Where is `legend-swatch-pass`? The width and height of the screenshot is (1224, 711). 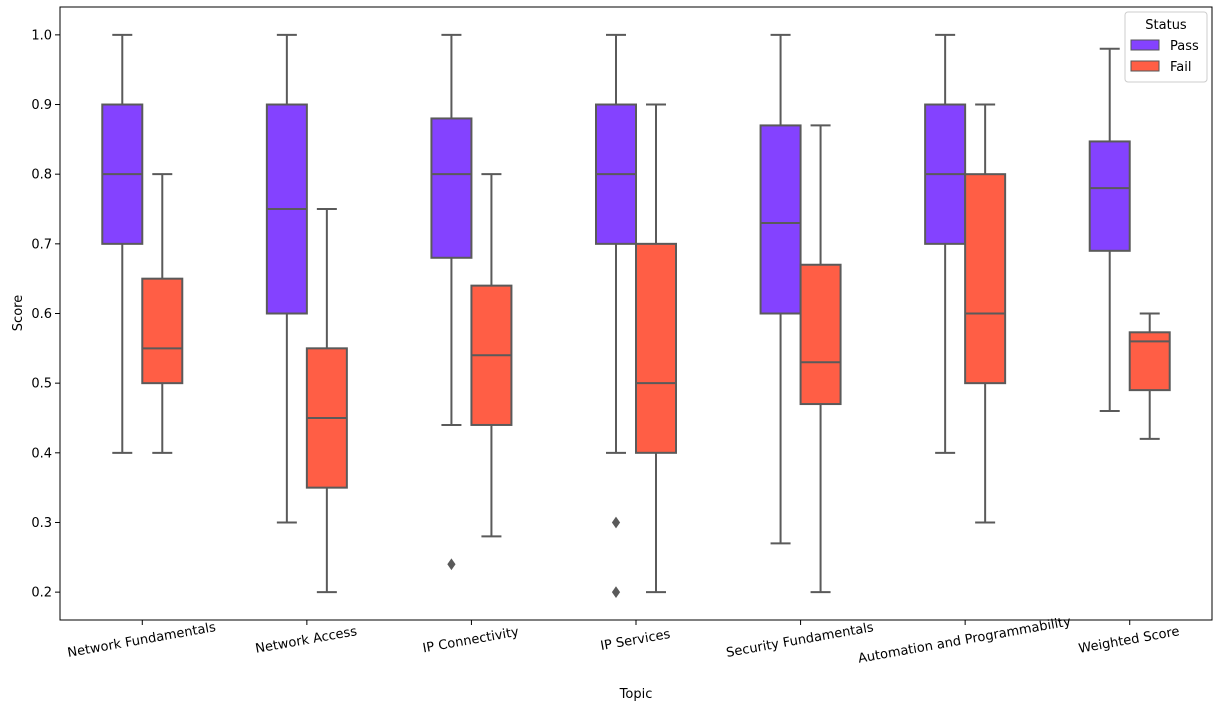
legend-swatch-pass is located at coordinates (1145, 45).